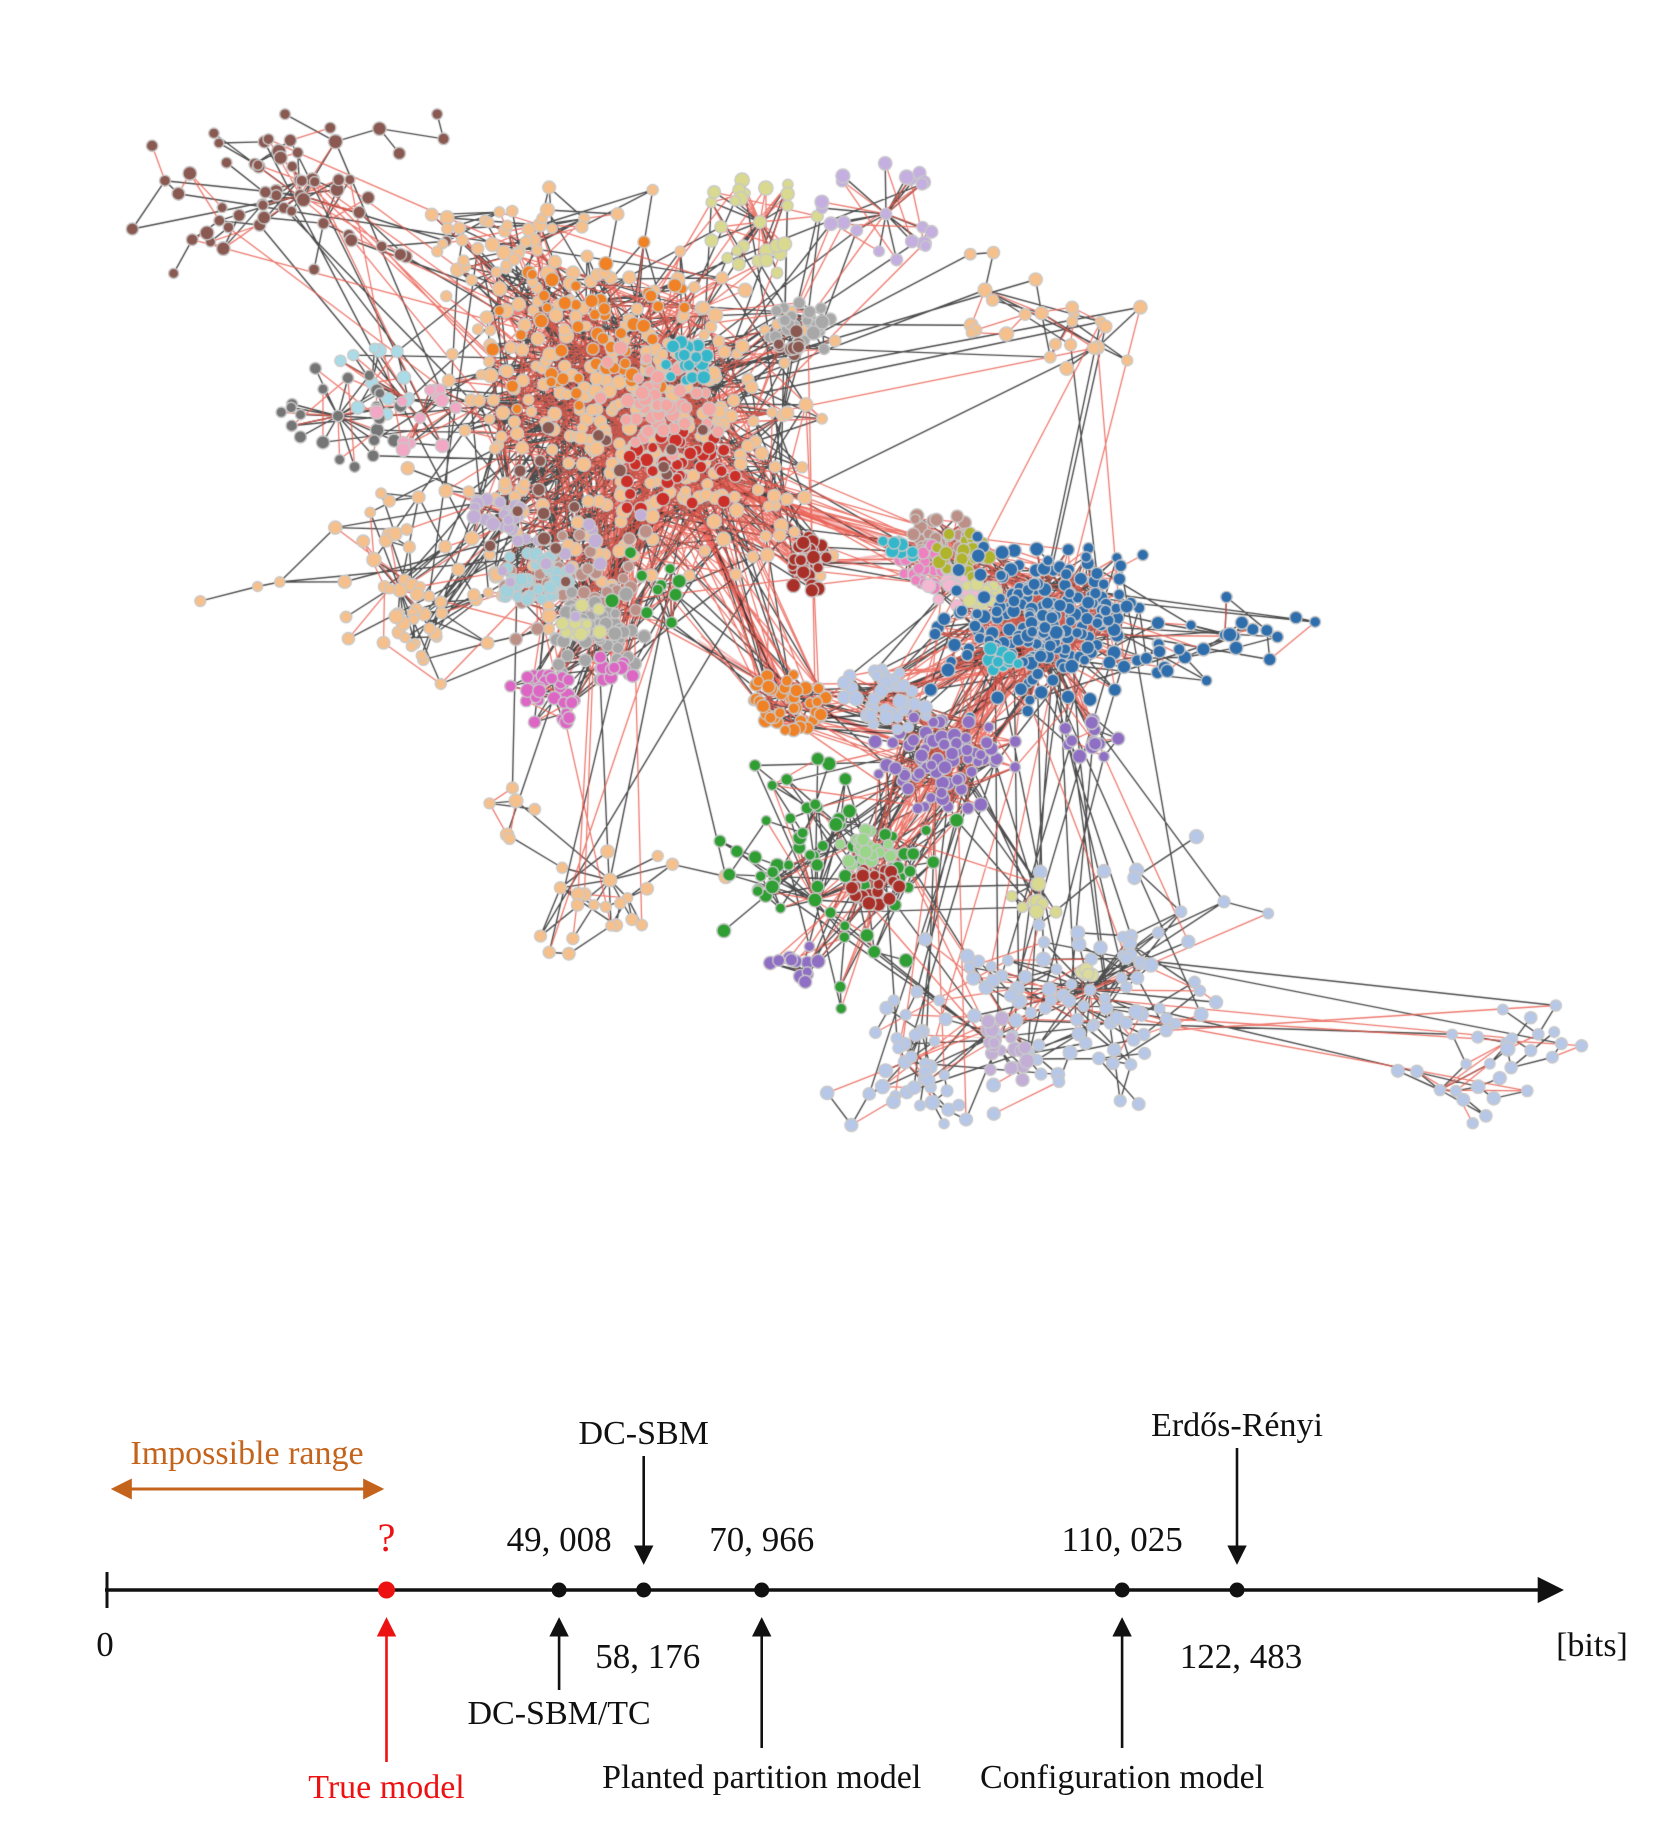 This screenshot has width=1677, height=1821. Describe the element at coordinates (1122, 1777) in the screenshot. I see `configuration-model-label: Configuration model` at that location.